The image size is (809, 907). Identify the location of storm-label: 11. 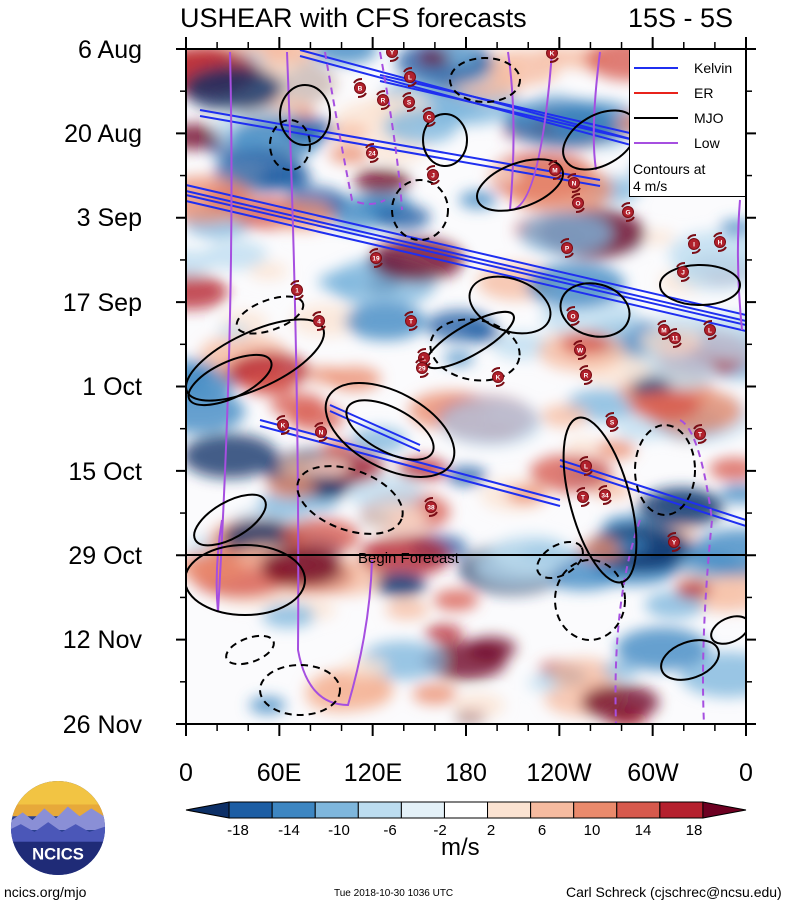
(675, 339).